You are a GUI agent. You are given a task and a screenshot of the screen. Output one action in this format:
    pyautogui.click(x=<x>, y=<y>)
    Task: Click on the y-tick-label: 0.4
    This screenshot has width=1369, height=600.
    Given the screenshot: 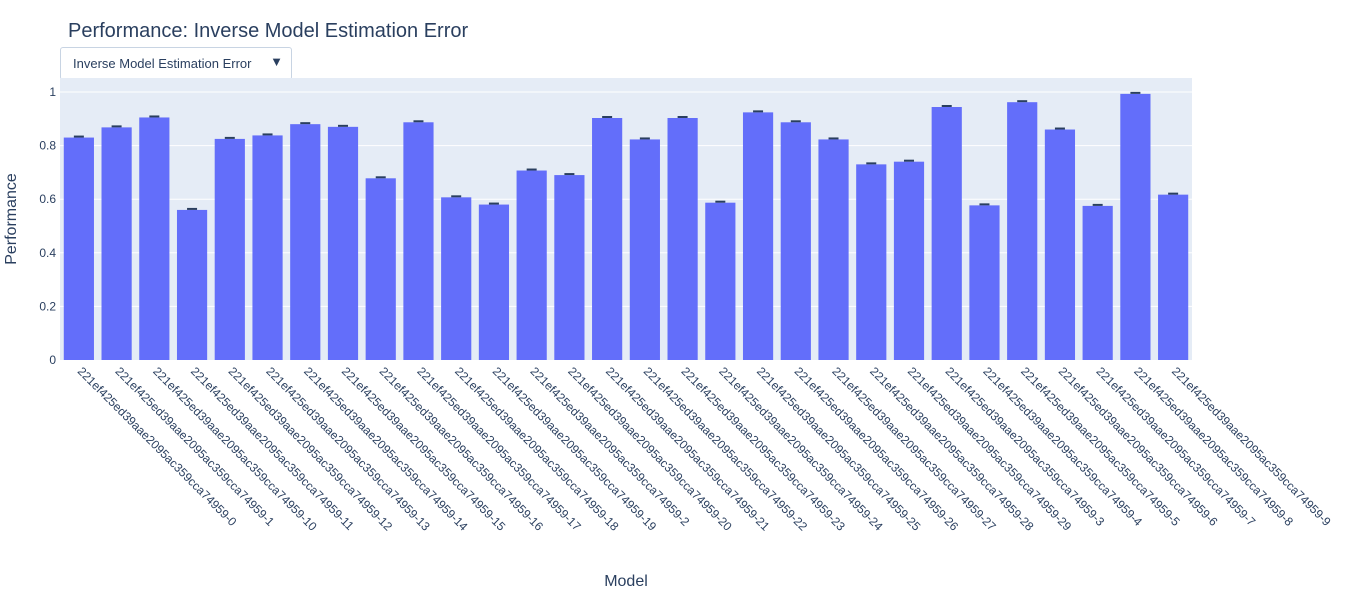 What is the action you would take?
    pyautogui.click(x=47, y=253)
    